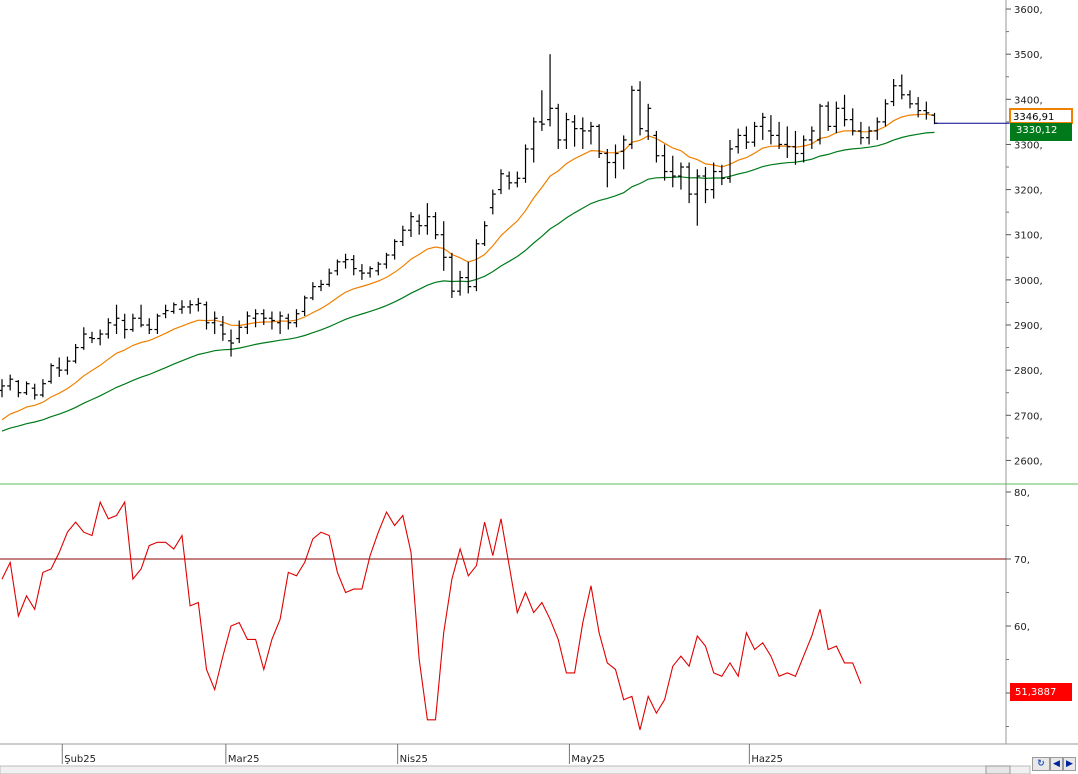  I want to click on scrollbar-thumb, so click(998, 769).